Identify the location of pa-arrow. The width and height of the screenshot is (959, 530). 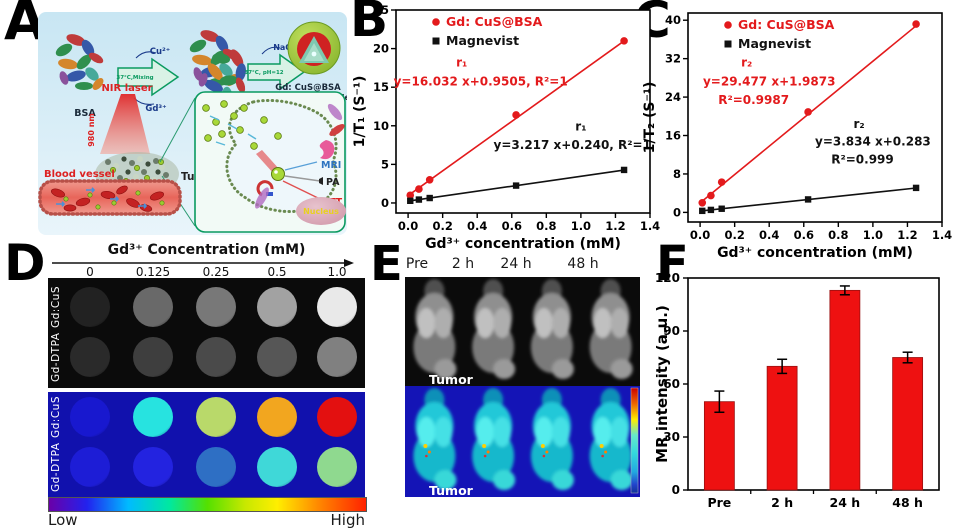
(302, 178).